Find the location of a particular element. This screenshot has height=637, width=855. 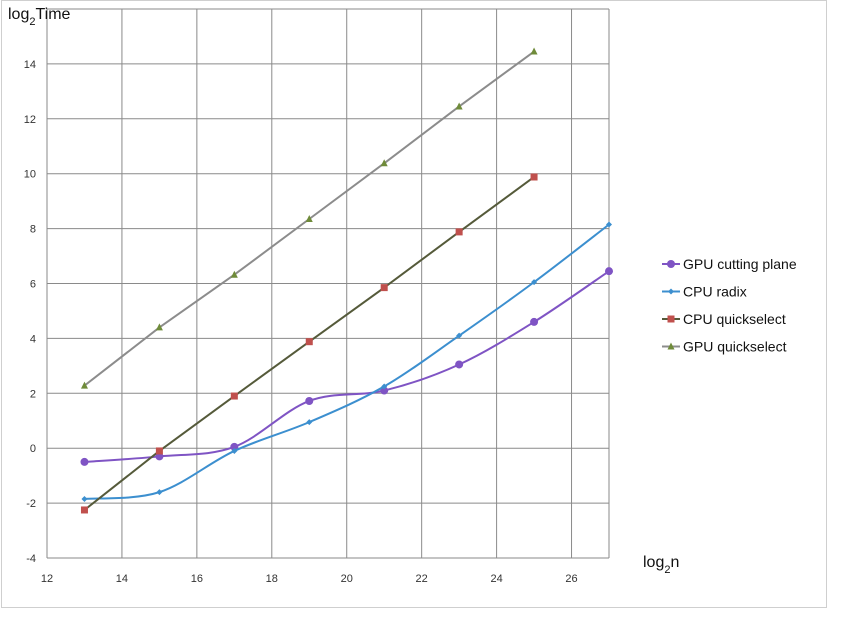

x-tick-label: 24 is located at coordinates (496, 579).